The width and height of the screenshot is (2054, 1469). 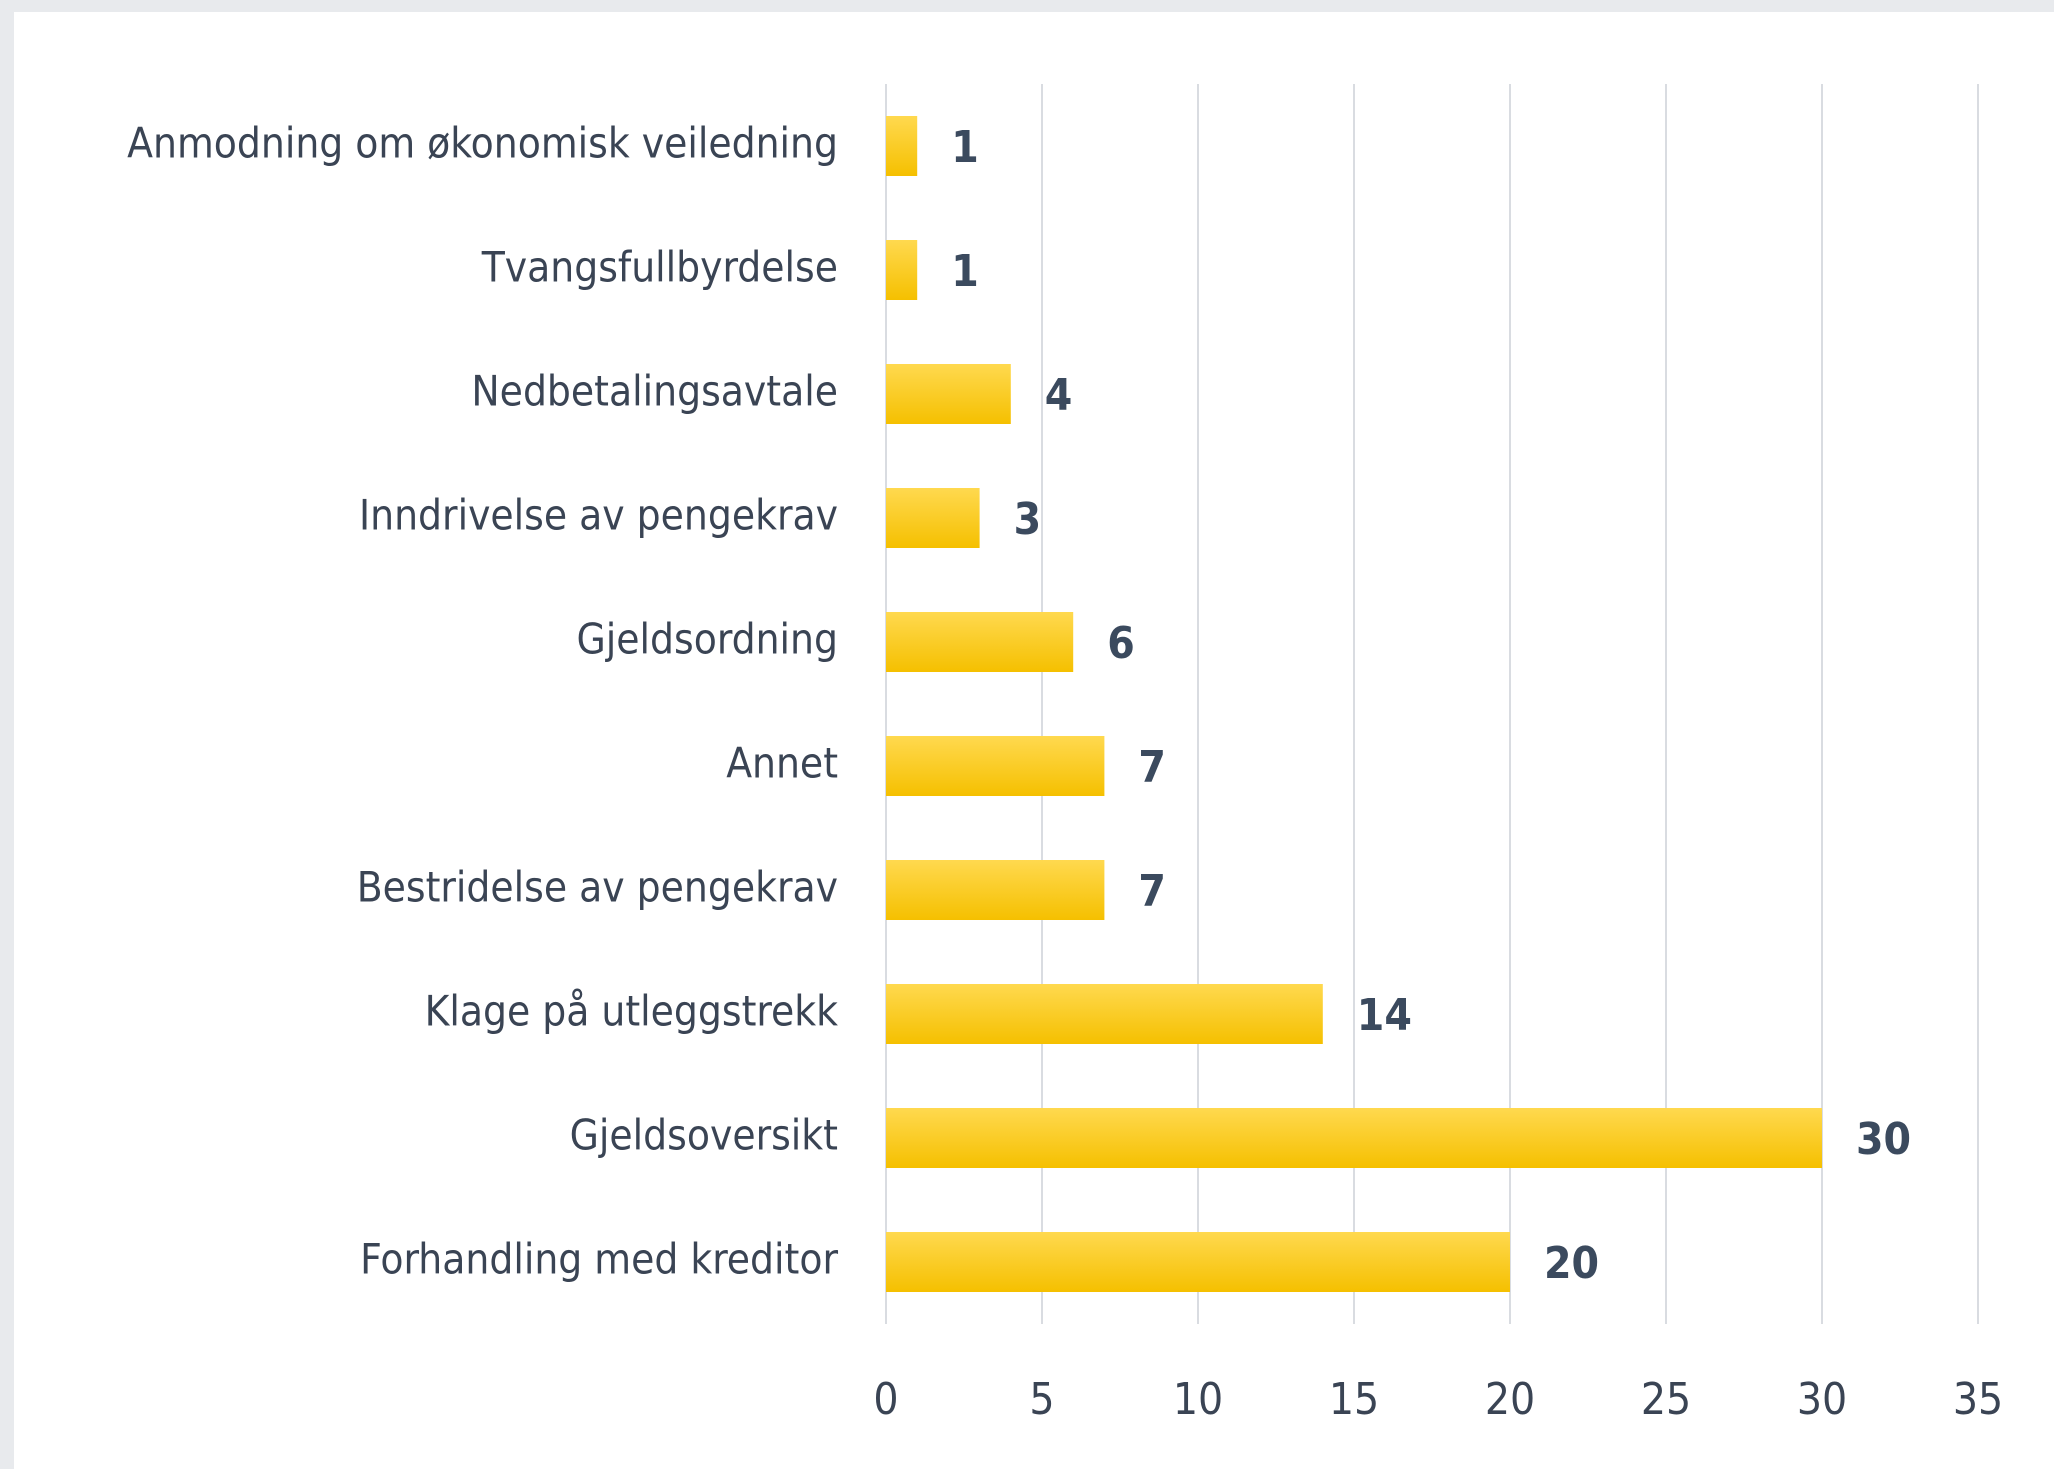 I want to click on y-tick-label: Anmodning om økonomisk veiledning, so click(x=482, y=143).